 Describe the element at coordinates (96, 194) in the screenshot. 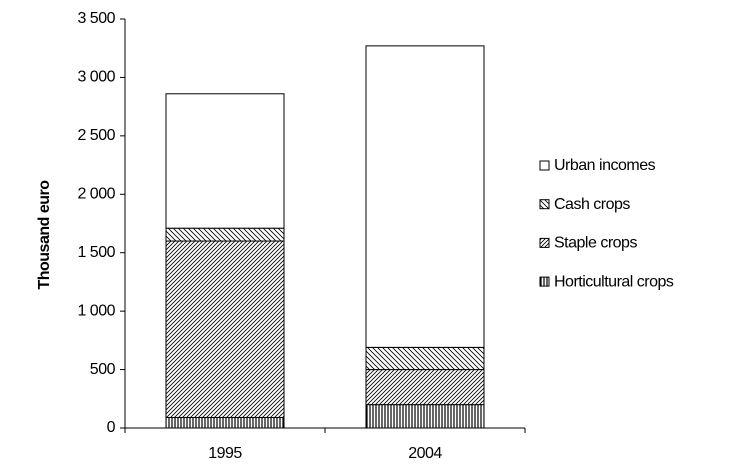

I see `y-tick-label: 2 000` at that location.